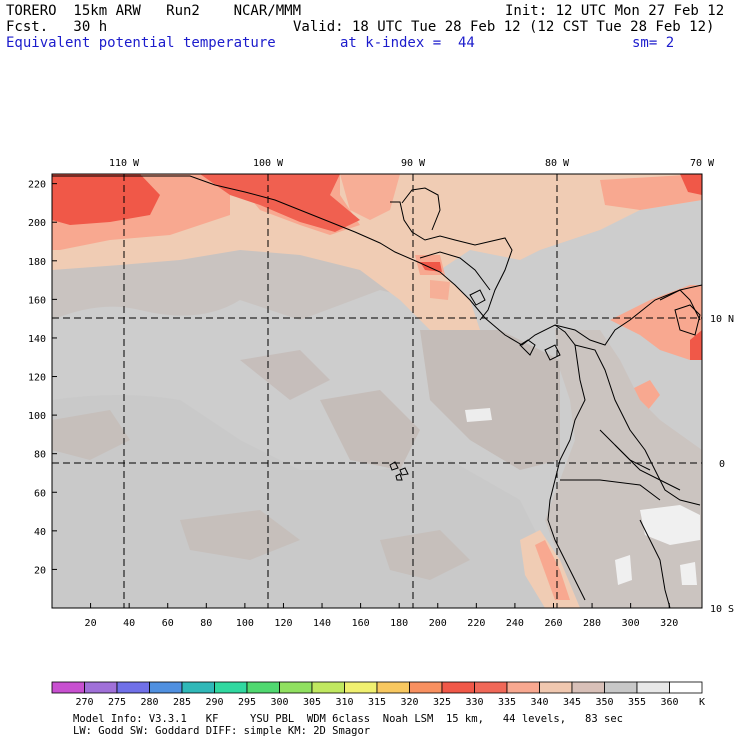  I want to click on colorbar-label: 340, so click(539, 702).